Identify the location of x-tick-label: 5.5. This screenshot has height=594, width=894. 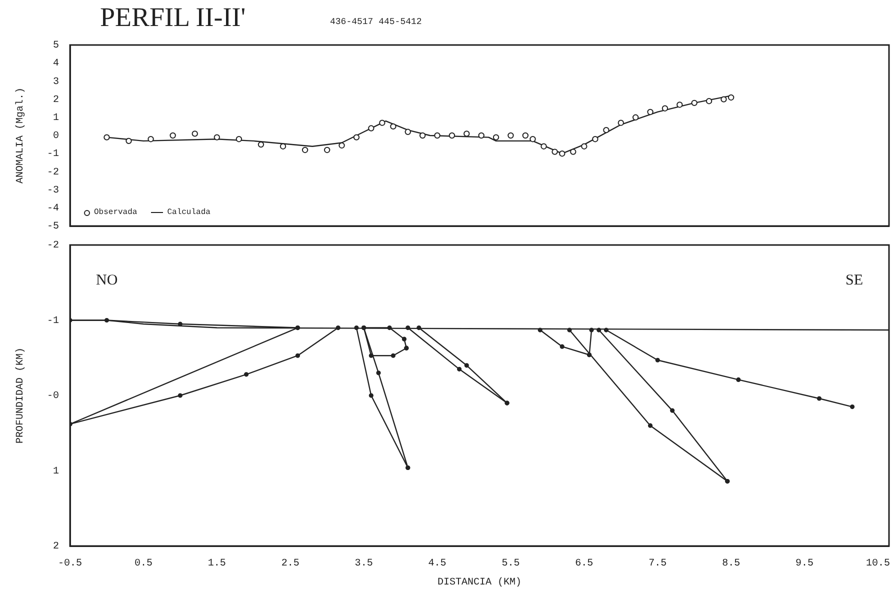
(511, 564).